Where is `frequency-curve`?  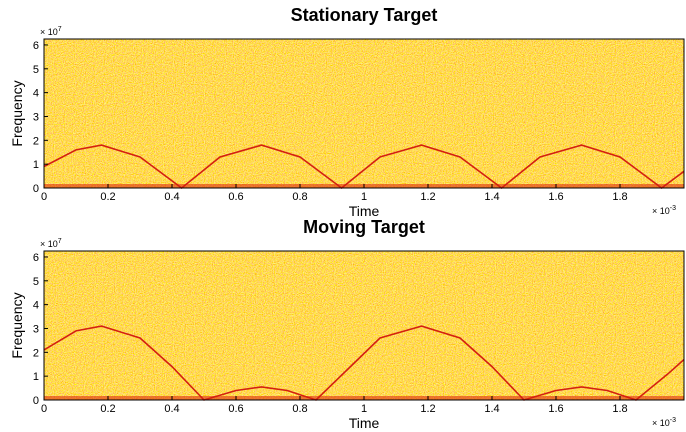 frequency-curve is located at coordinates (364, 167).